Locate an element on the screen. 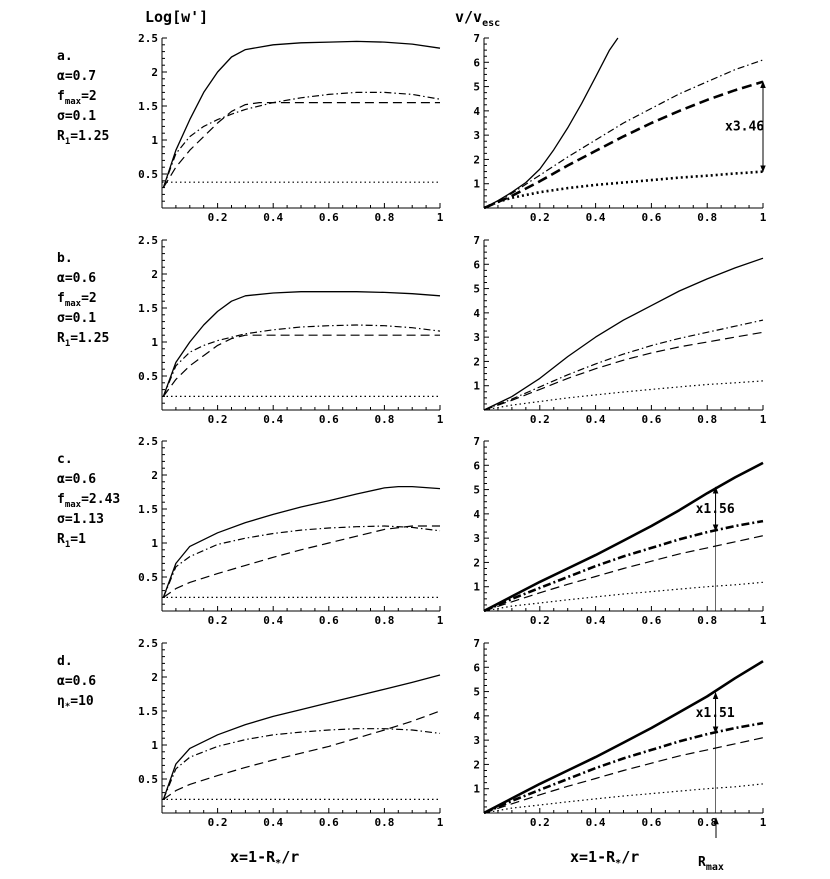 This screenshot has width=830, height=879. parameter-label: η*=10 is located at coordinates (75, 703).